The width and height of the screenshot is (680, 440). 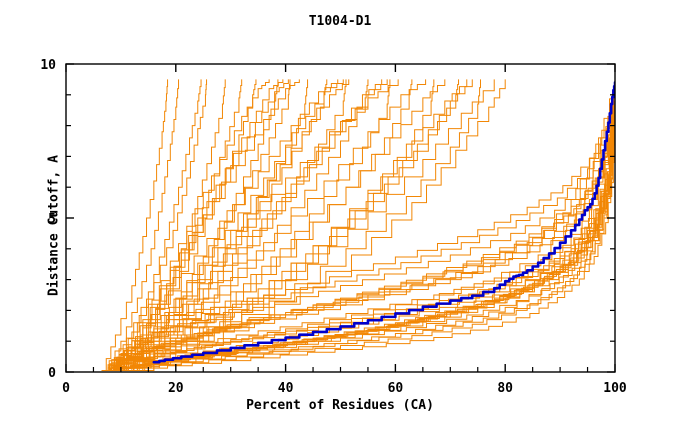 I want to click on y-tick-label: 5, so click(x=52, y=219).